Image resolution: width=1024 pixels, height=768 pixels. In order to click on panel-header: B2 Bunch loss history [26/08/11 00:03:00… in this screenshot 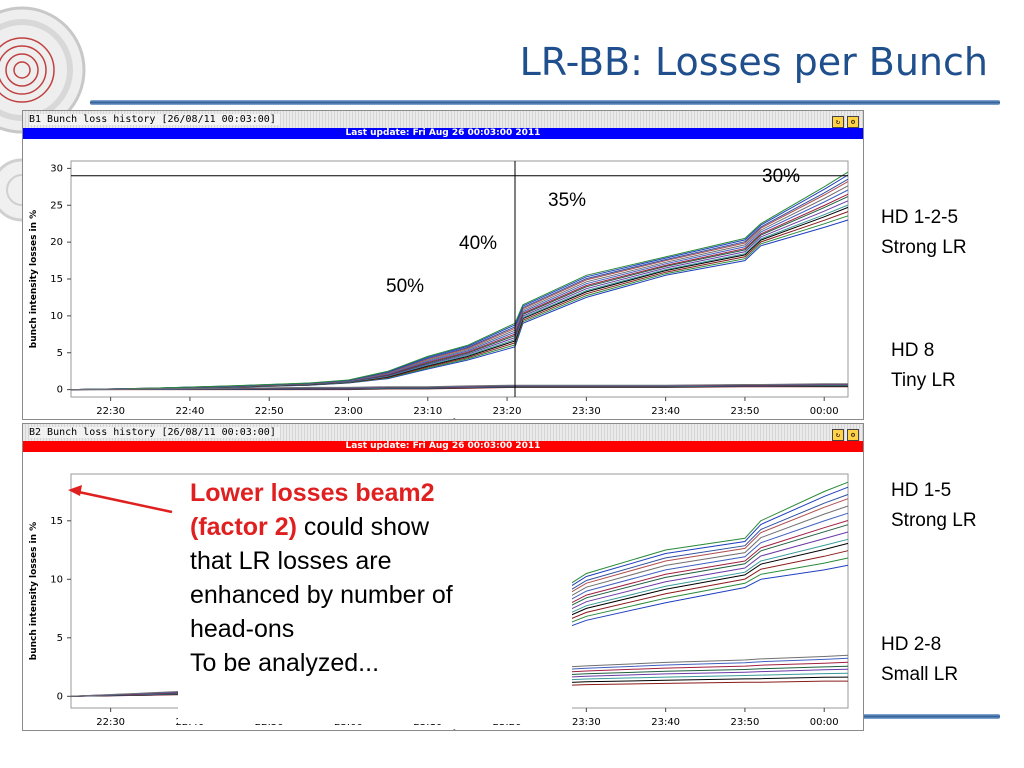, I will do `click(443, 432)`.